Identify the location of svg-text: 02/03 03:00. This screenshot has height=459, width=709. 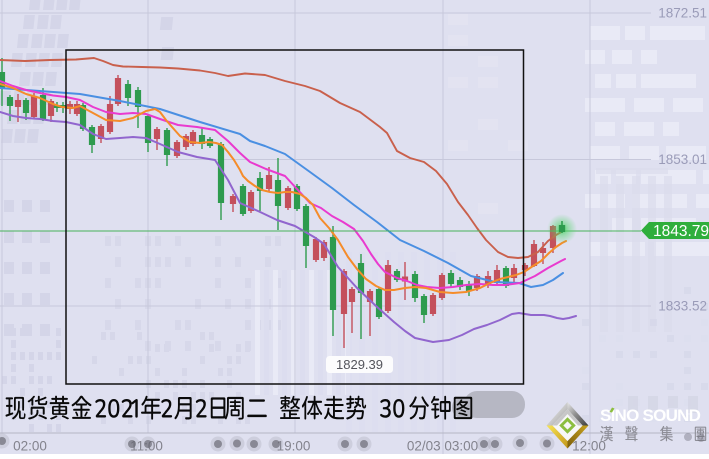
(442, 445).